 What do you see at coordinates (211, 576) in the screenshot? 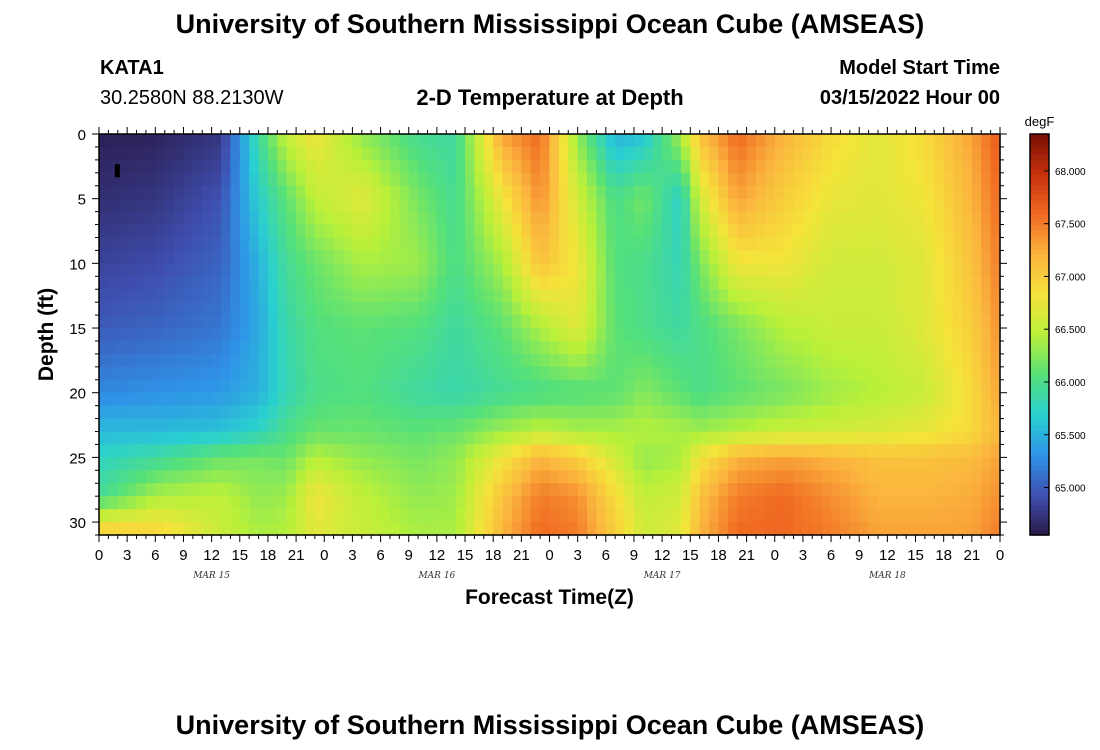
I see `day-label: MAR 15` at bounding box center [211, 576].